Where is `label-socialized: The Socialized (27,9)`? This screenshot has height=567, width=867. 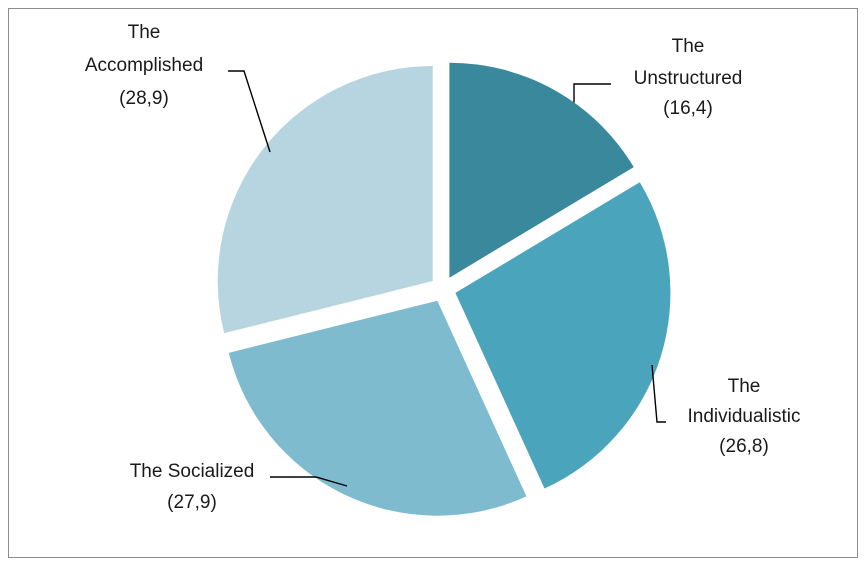 label-socialized: The Socialized (27,9) is located at coordinates (192, 487).